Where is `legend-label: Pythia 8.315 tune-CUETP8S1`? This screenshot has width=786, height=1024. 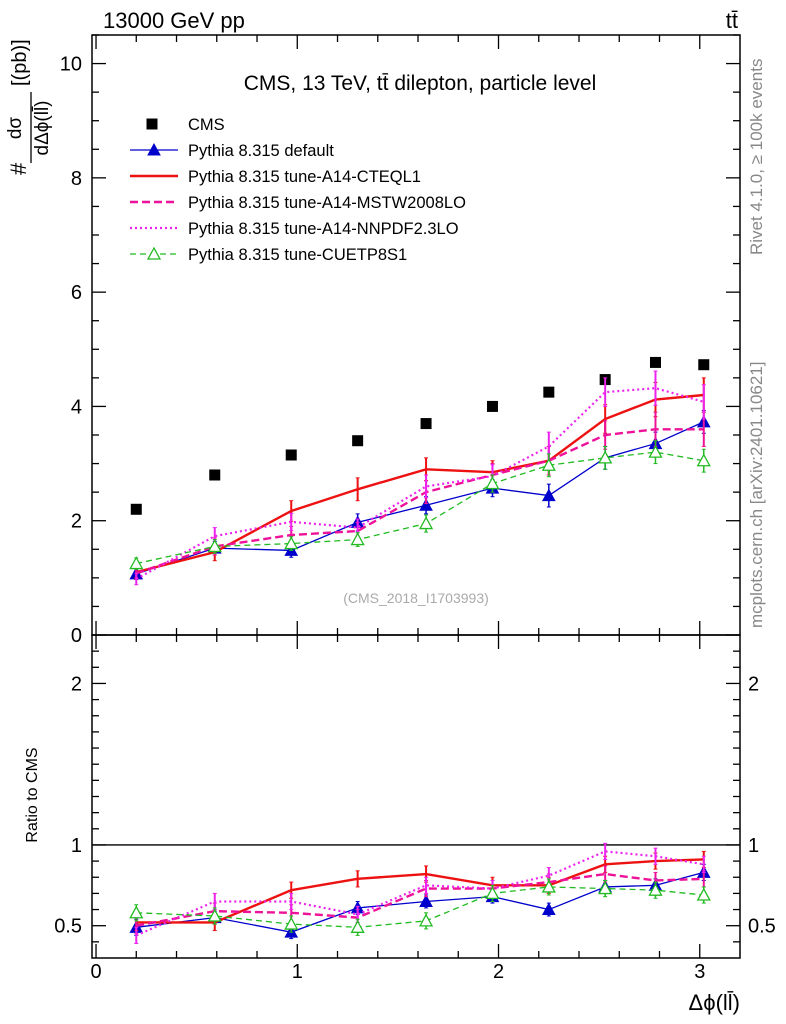
legend-label: Pythia 8.315 tune-CUETP8S1 is located at coordinates (297, 255).